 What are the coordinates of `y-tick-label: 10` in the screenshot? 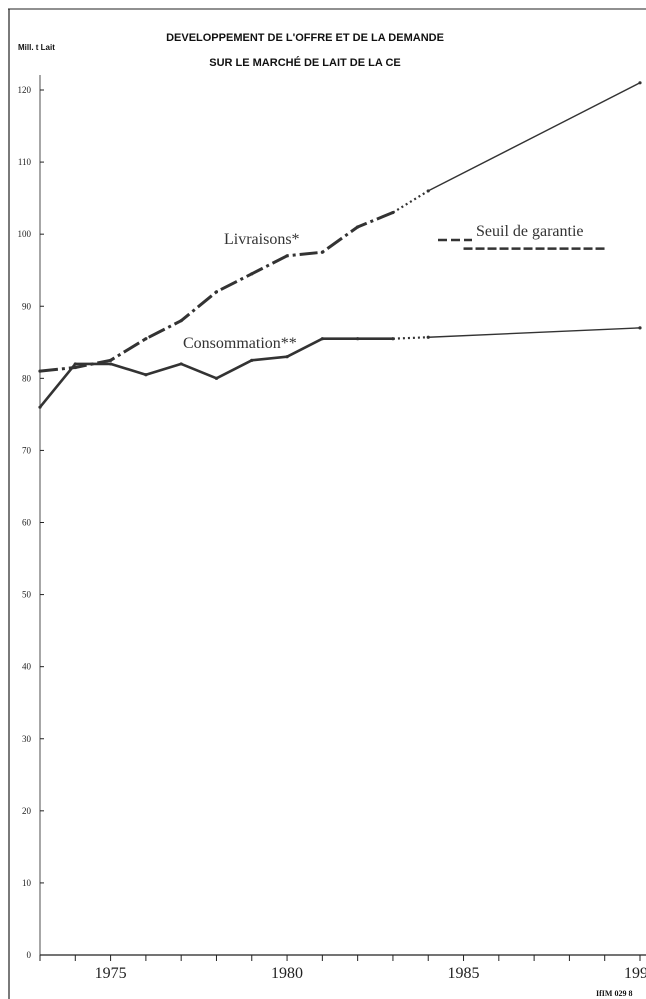 It's located at (27, 883).